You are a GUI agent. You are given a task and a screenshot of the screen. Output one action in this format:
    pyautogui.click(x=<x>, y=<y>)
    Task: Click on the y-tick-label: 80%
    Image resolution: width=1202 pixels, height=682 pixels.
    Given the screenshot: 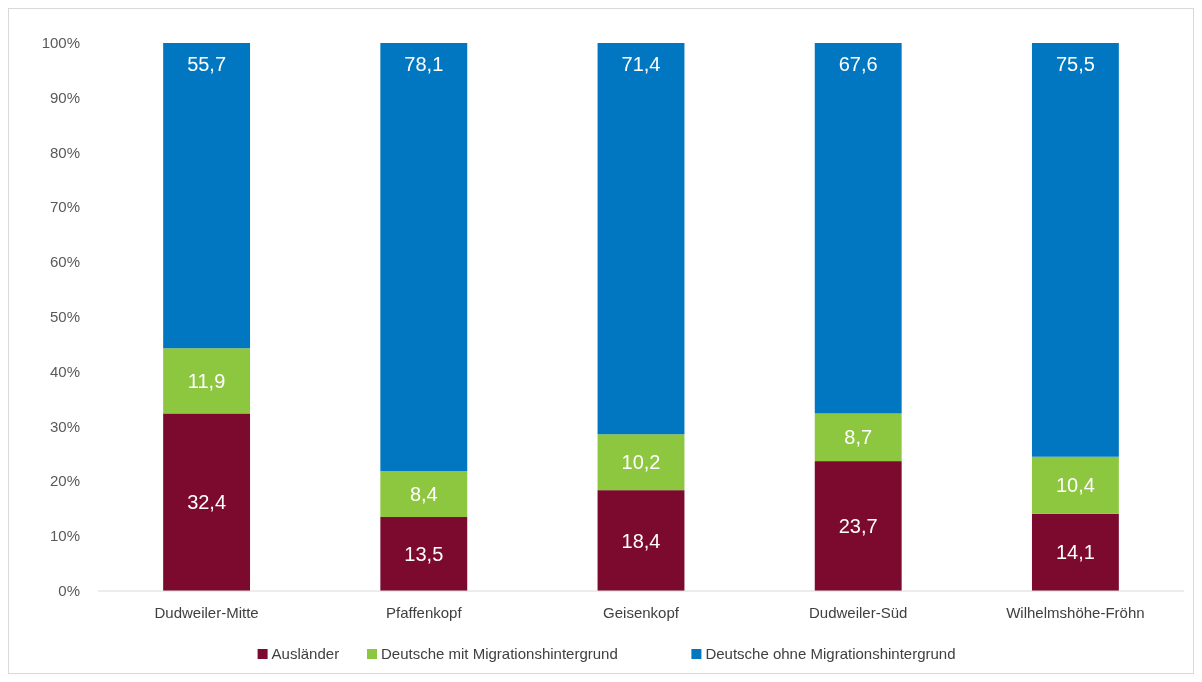 What is the action you would take?
    pyautogui.click(x=64, y=152)
    